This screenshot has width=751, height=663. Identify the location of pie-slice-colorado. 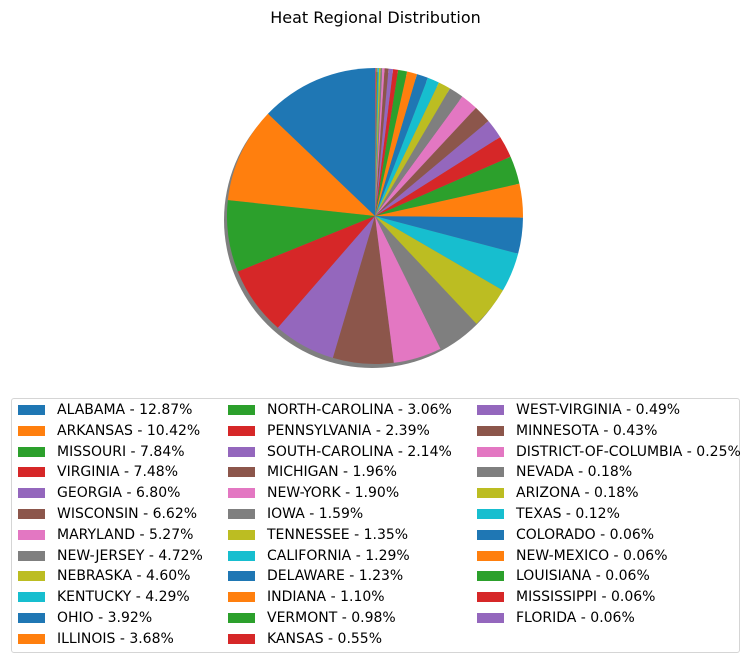
(376, 142).